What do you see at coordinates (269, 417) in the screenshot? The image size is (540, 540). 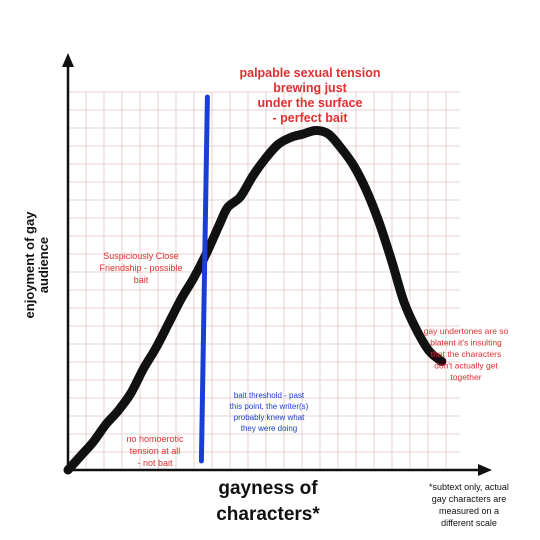 I see `annotation-bait-threshold-line: probably knew what` at bounding box center [269, 417].